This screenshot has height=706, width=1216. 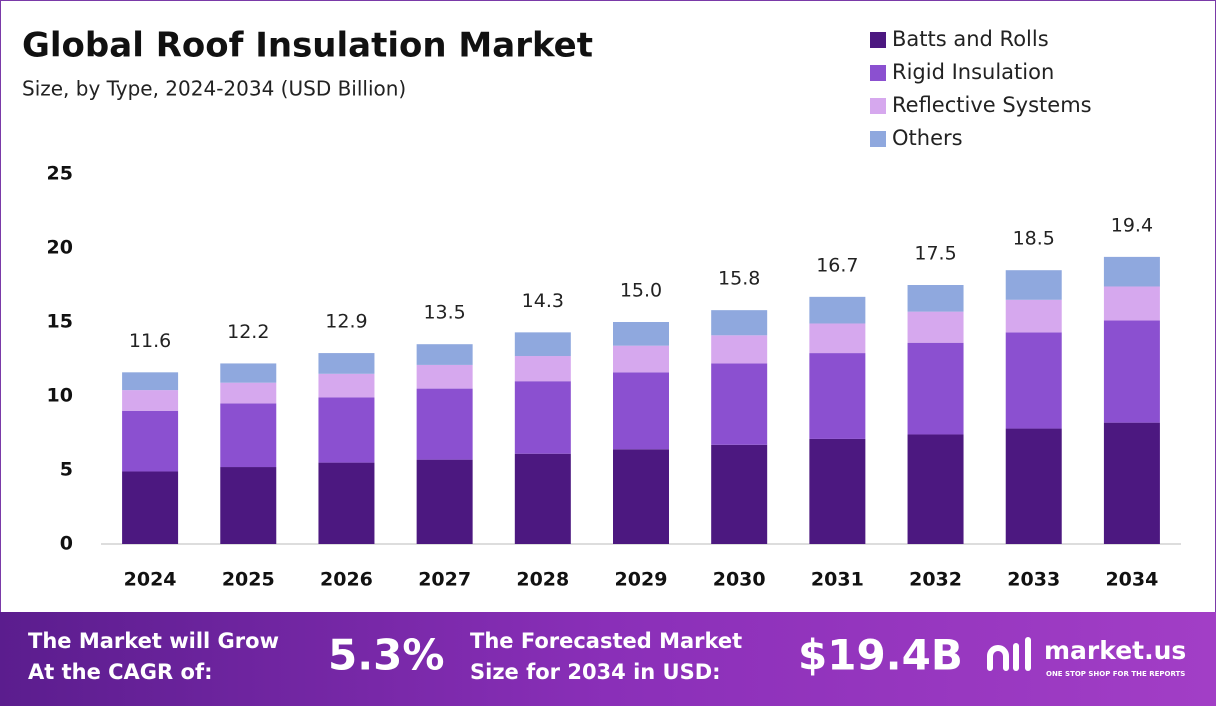 What do you see at coordinates (60, 174) in the screenshot?
I see `y-tick-label: 25` at bounding box center [60, 174].